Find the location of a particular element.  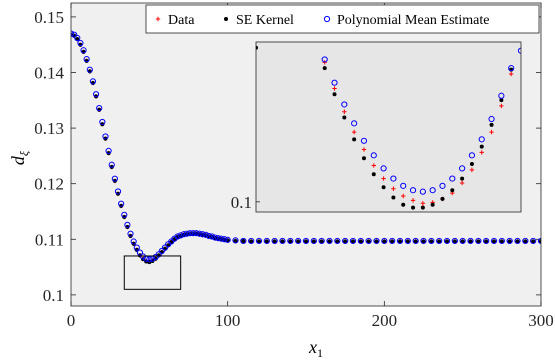

y-tick-label: 0.15 is located at coordinates (49, 17).